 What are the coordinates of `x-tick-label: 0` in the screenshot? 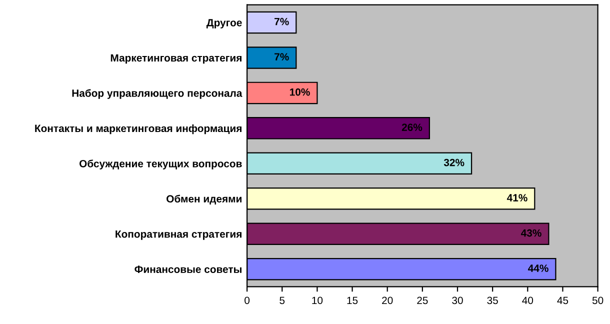 It's located at (247, 300).